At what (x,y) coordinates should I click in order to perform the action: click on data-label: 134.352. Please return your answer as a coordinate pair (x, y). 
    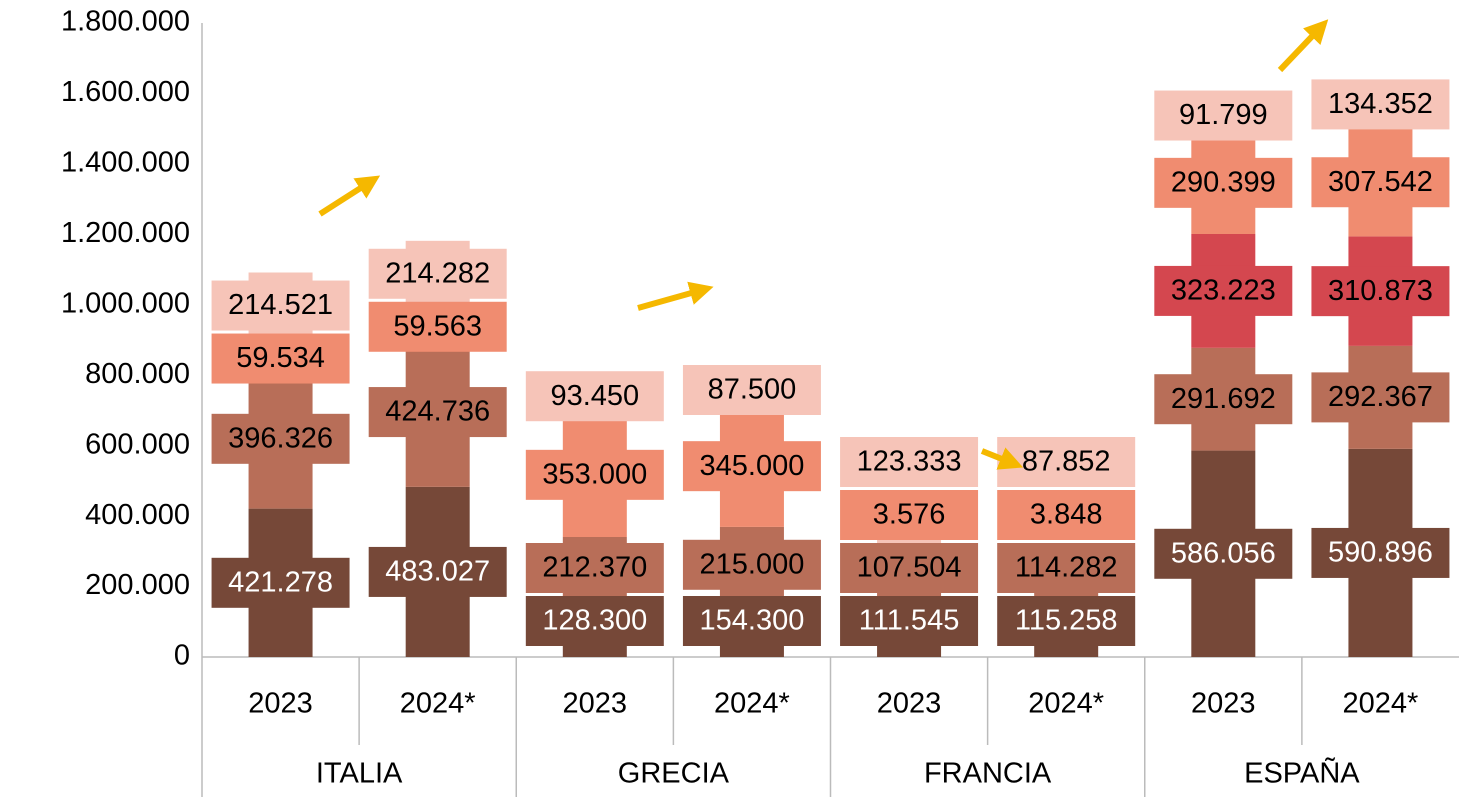
    Looking at the image, I should click on (1380, 104).